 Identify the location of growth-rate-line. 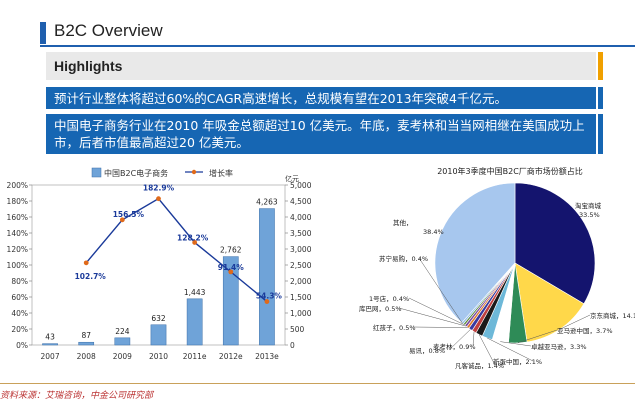
(176, 250).